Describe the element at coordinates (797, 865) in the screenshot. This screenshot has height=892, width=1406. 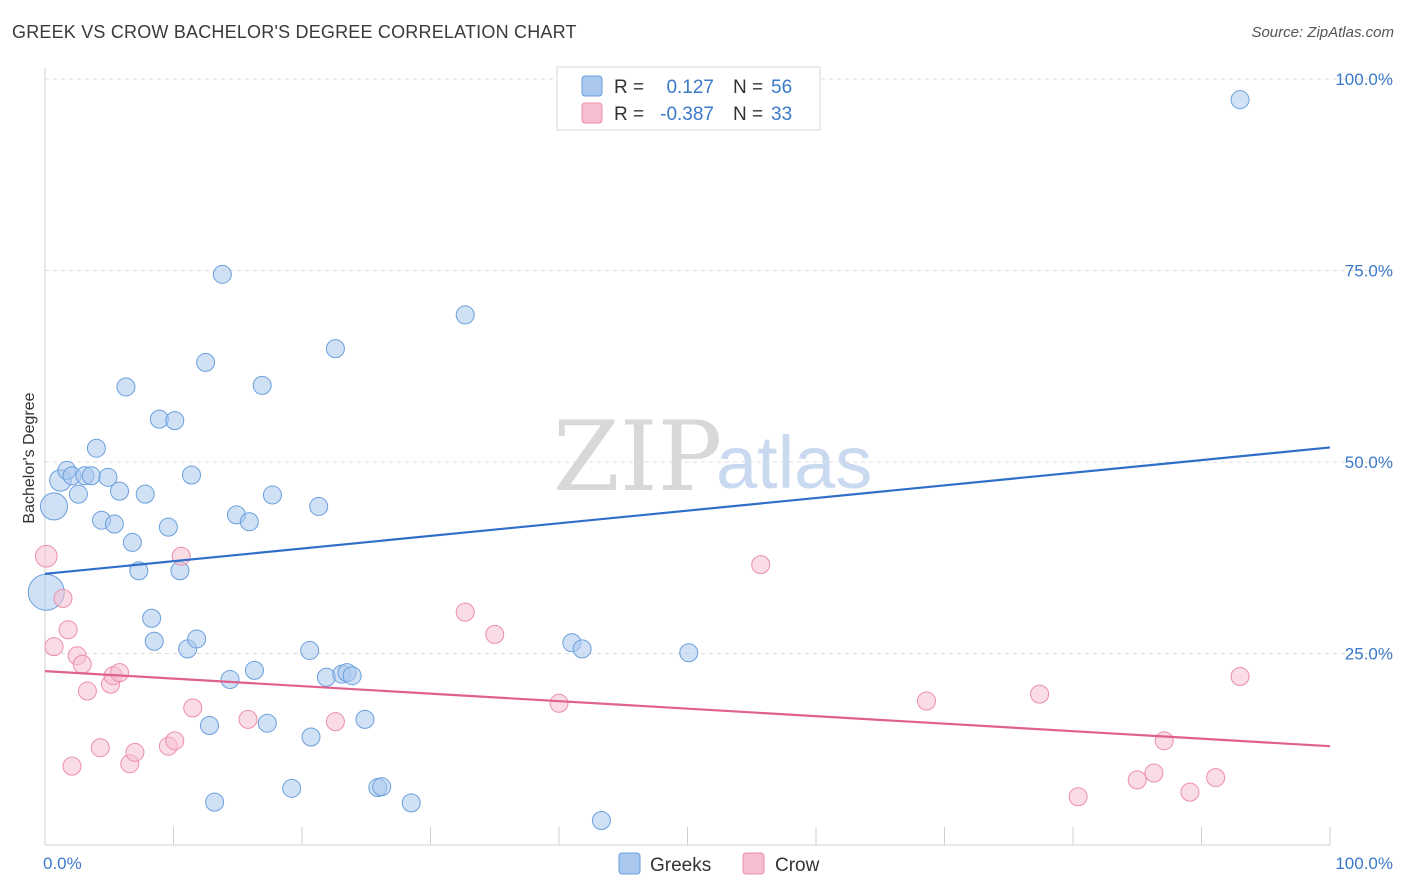
I see `bottom-legend-label-crow: Crow` at that location.